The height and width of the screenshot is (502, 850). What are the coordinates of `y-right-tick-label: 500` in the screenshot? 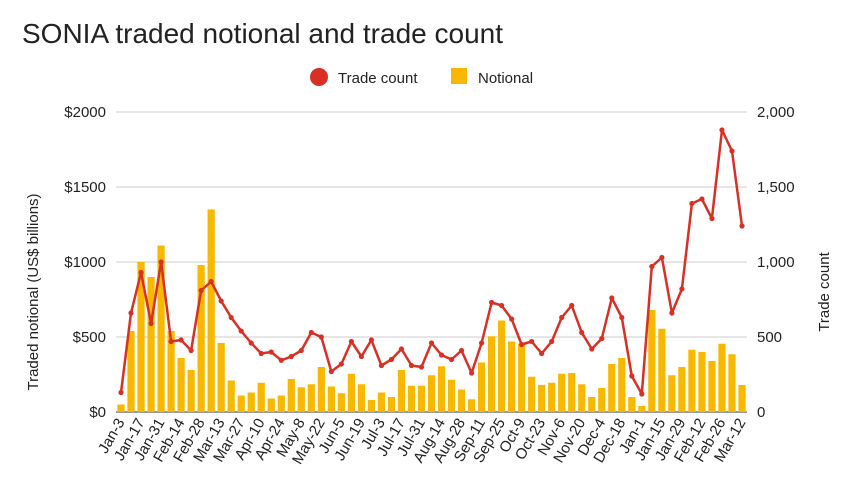 It's located at (769, 337).